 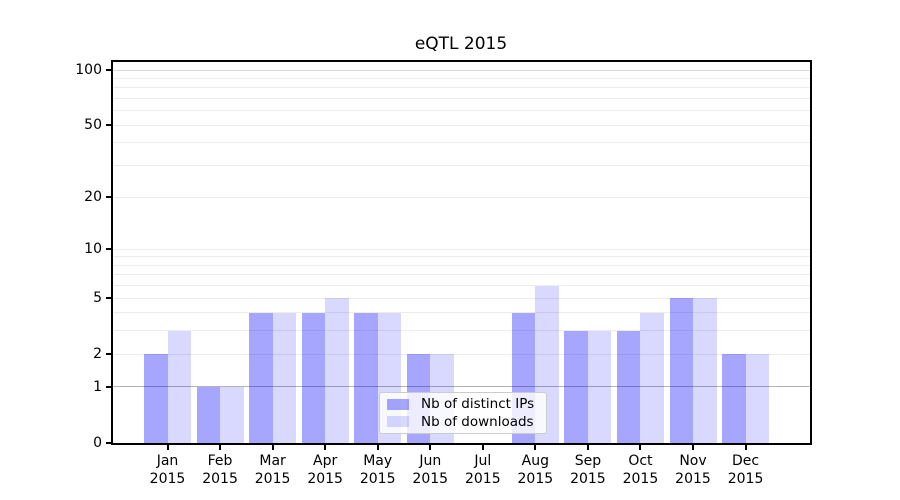 What do you see at coordinates (313, 377) in the screenshot?
I see `bar-apr-distinct-ips` at bounding box center [313, 377].